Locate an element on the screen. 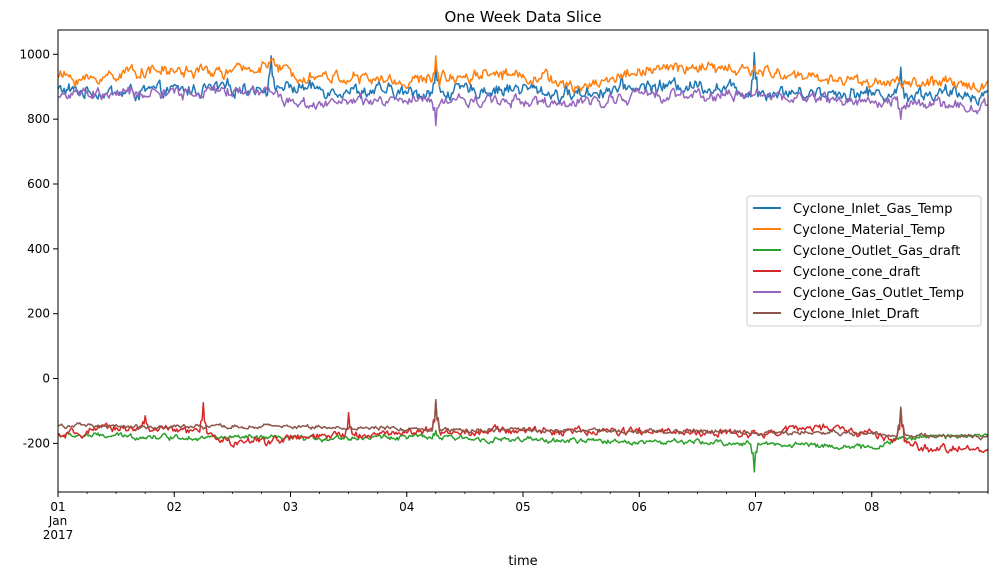 The width and height of the screenshot is (997, 578). y-tick-label: 200 is located at coordinates (38, 314).